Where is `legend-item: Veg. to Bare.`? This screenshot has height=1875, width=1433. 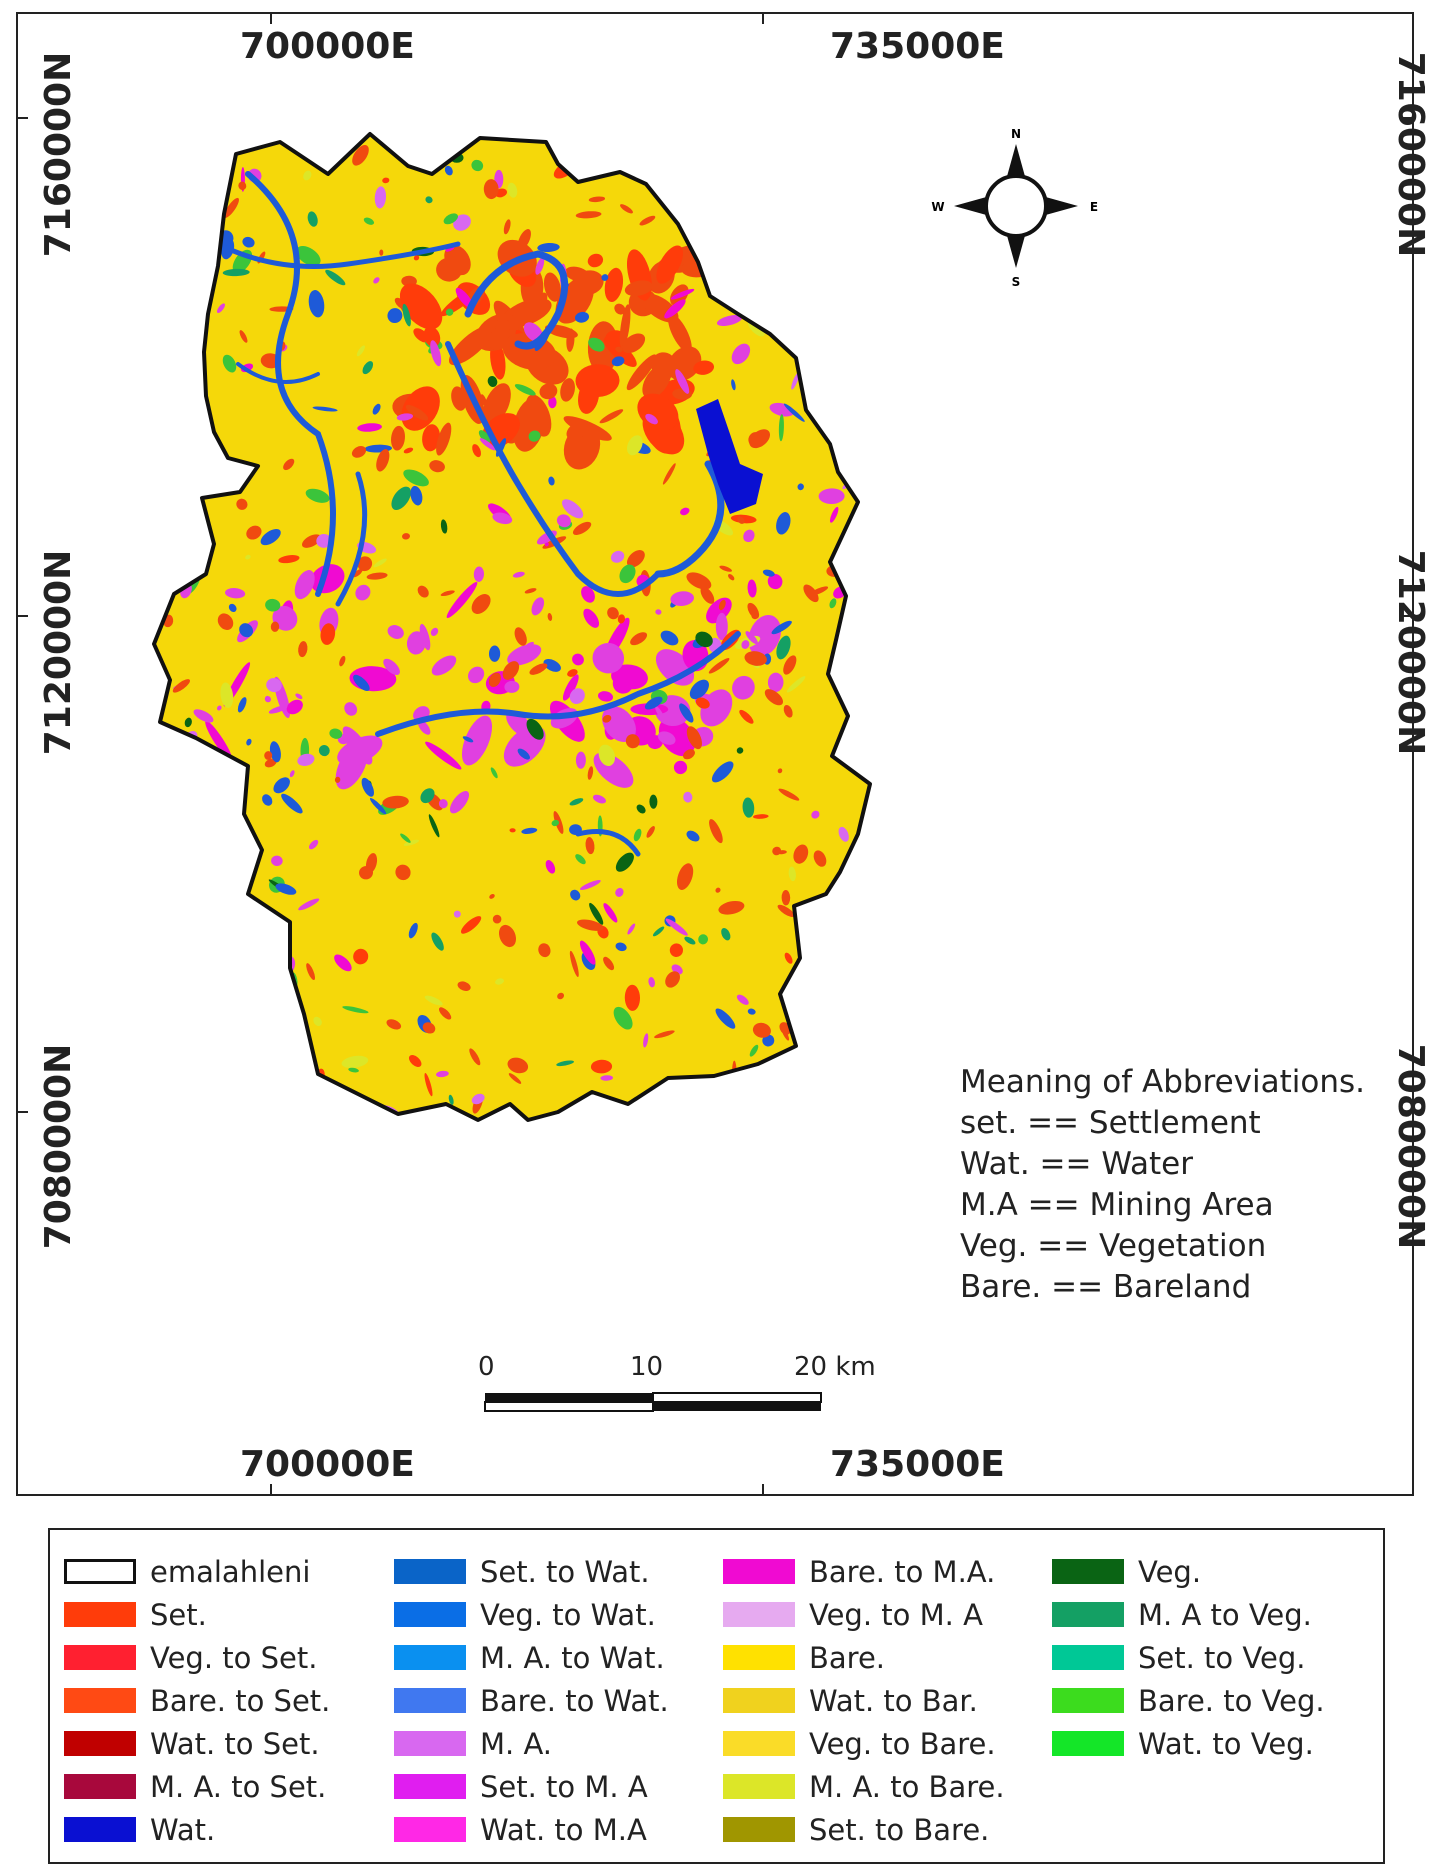
legend-item: Veg. to Bare. is located at coordinates (864, 1743).